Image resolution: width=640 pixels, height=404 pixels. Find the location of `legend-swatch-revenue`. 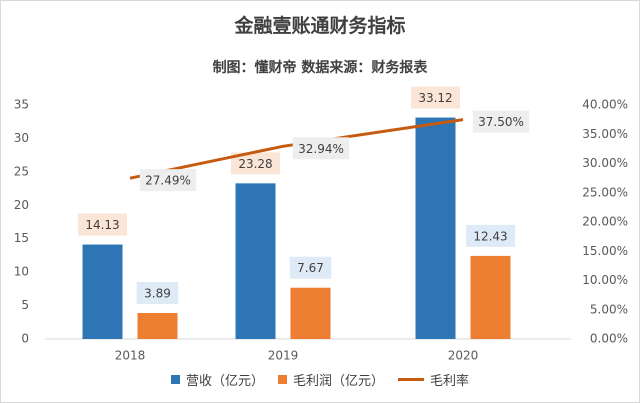

legend-swatch-revenue is located at coordinates (175, 379).